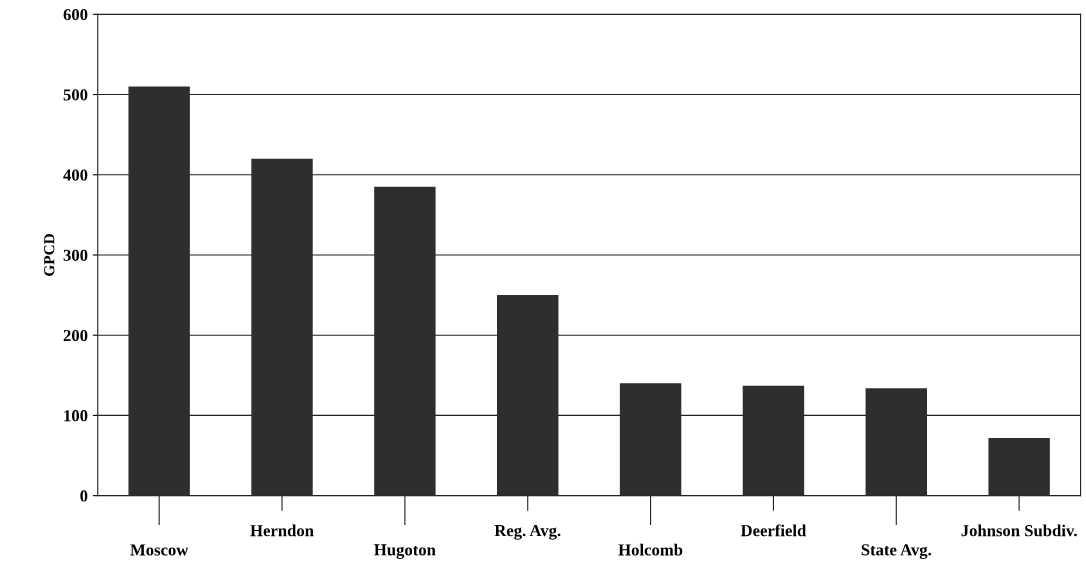  I want to click on y-tick-label: 100, so click(76, 416).